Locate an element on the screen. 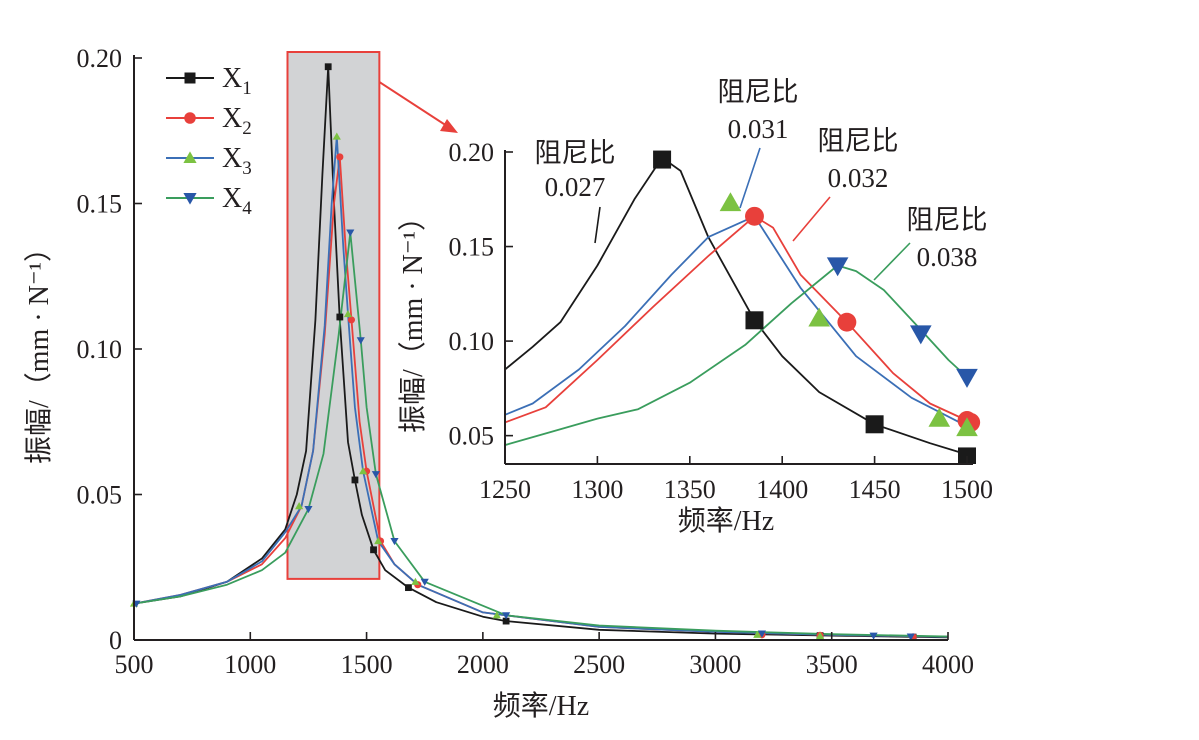  inset-y-tick-label: 0.05 is located at coordinates (472, 436).